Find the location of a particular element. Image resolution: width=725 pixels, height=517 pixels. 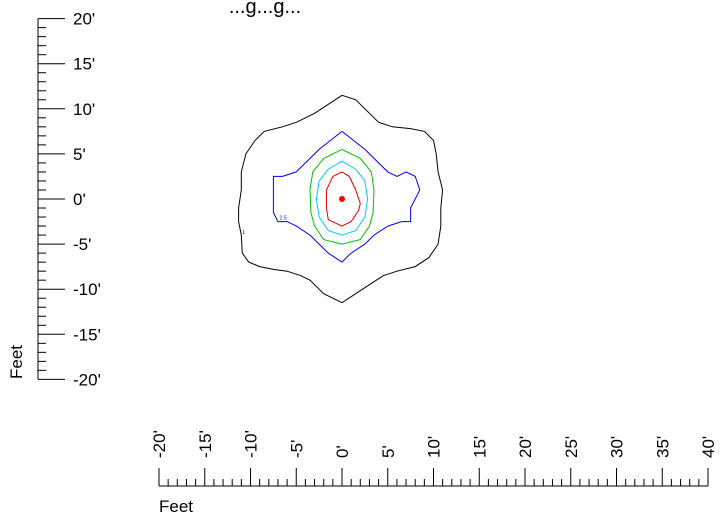

y-tick-label: -15' is located at coordinates (87, 334).